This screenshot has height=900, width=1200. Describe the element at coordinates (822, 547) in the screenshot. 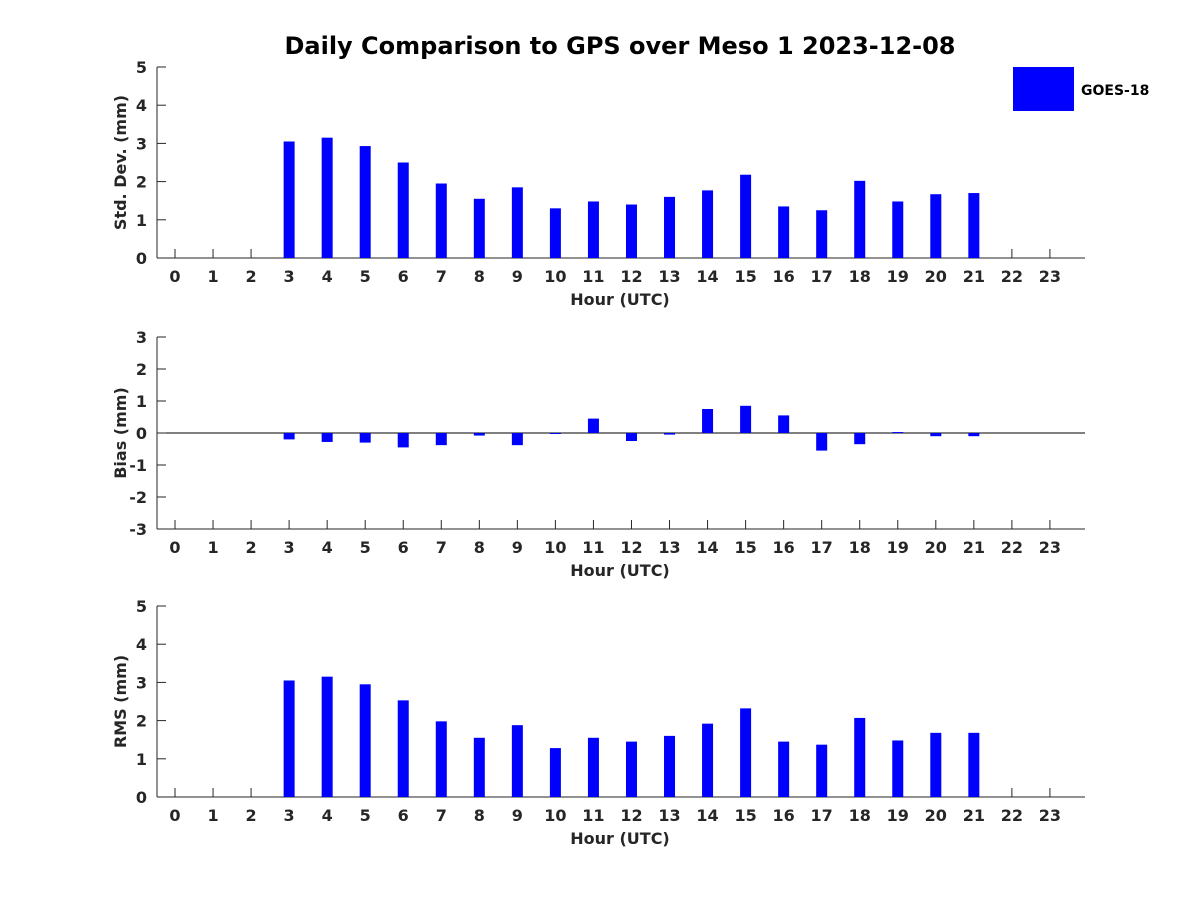

I see `x-tick-label: 17` at that location.